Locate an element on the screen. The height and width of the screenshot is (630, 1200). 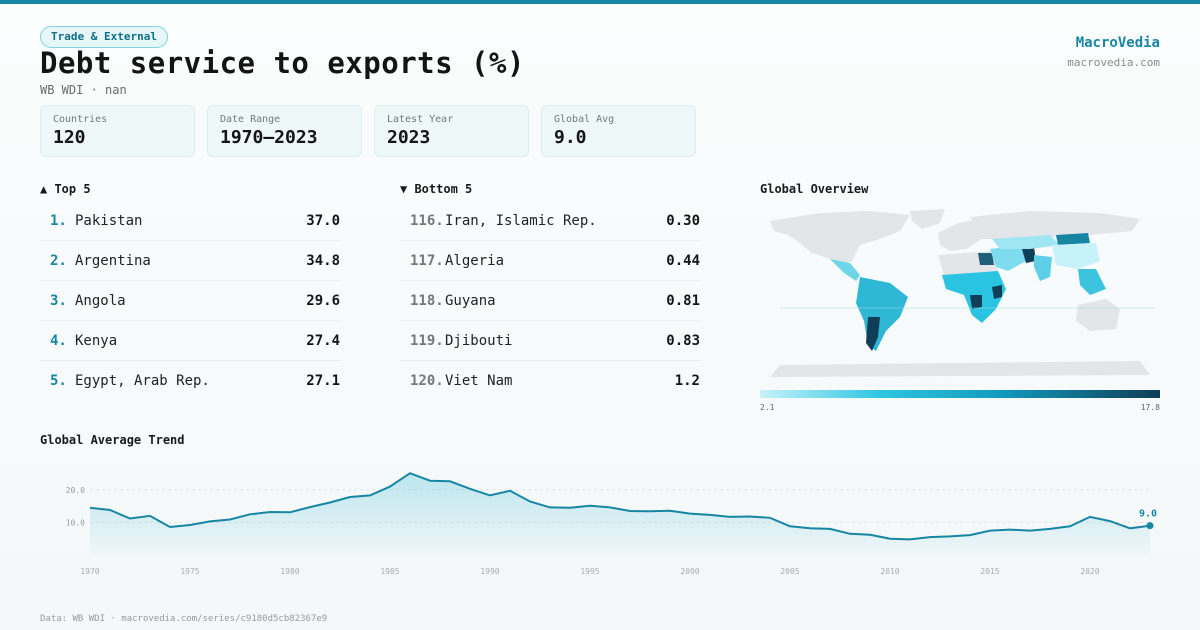
country-value: 37.0 is located at coordinates (323, 220).